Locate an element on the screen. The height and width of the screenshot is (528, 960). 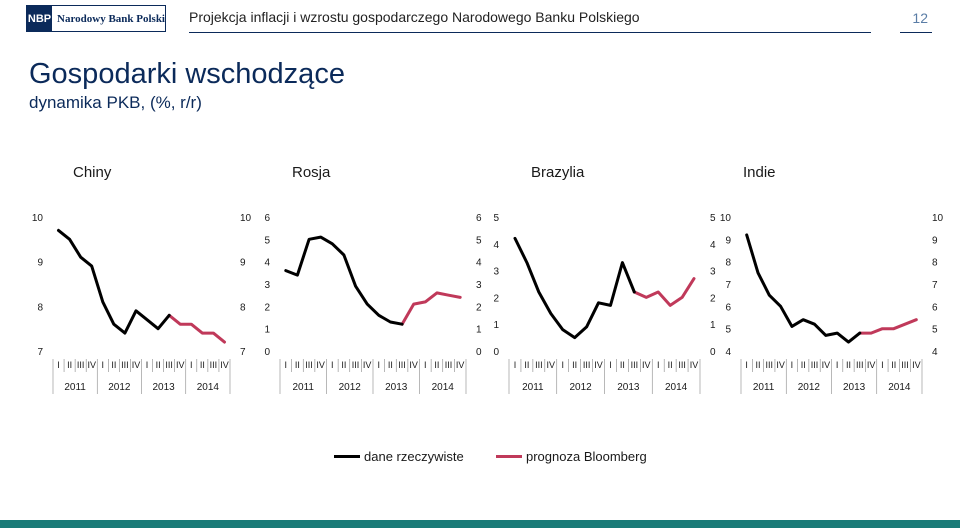
footer-bar is located at coordinates (480, 524).